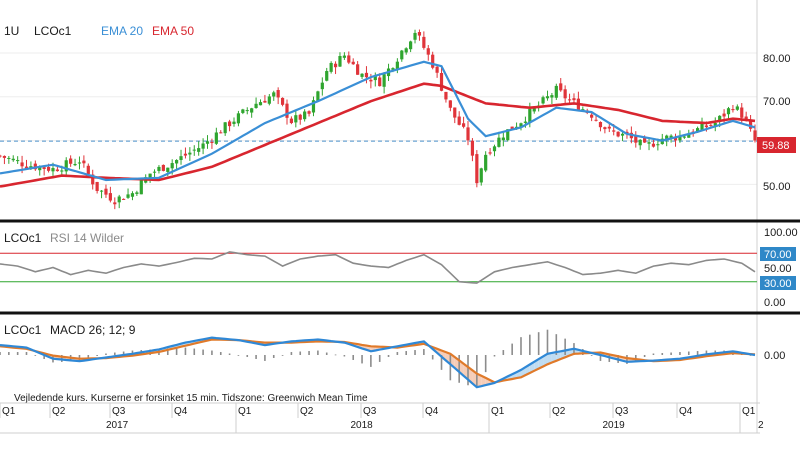 The height and width of the screenshot is (450, 800). Describe the element at coordinates (778, 269) in the screenshot. I see `rsi-tick-50: 50.00` at that location.